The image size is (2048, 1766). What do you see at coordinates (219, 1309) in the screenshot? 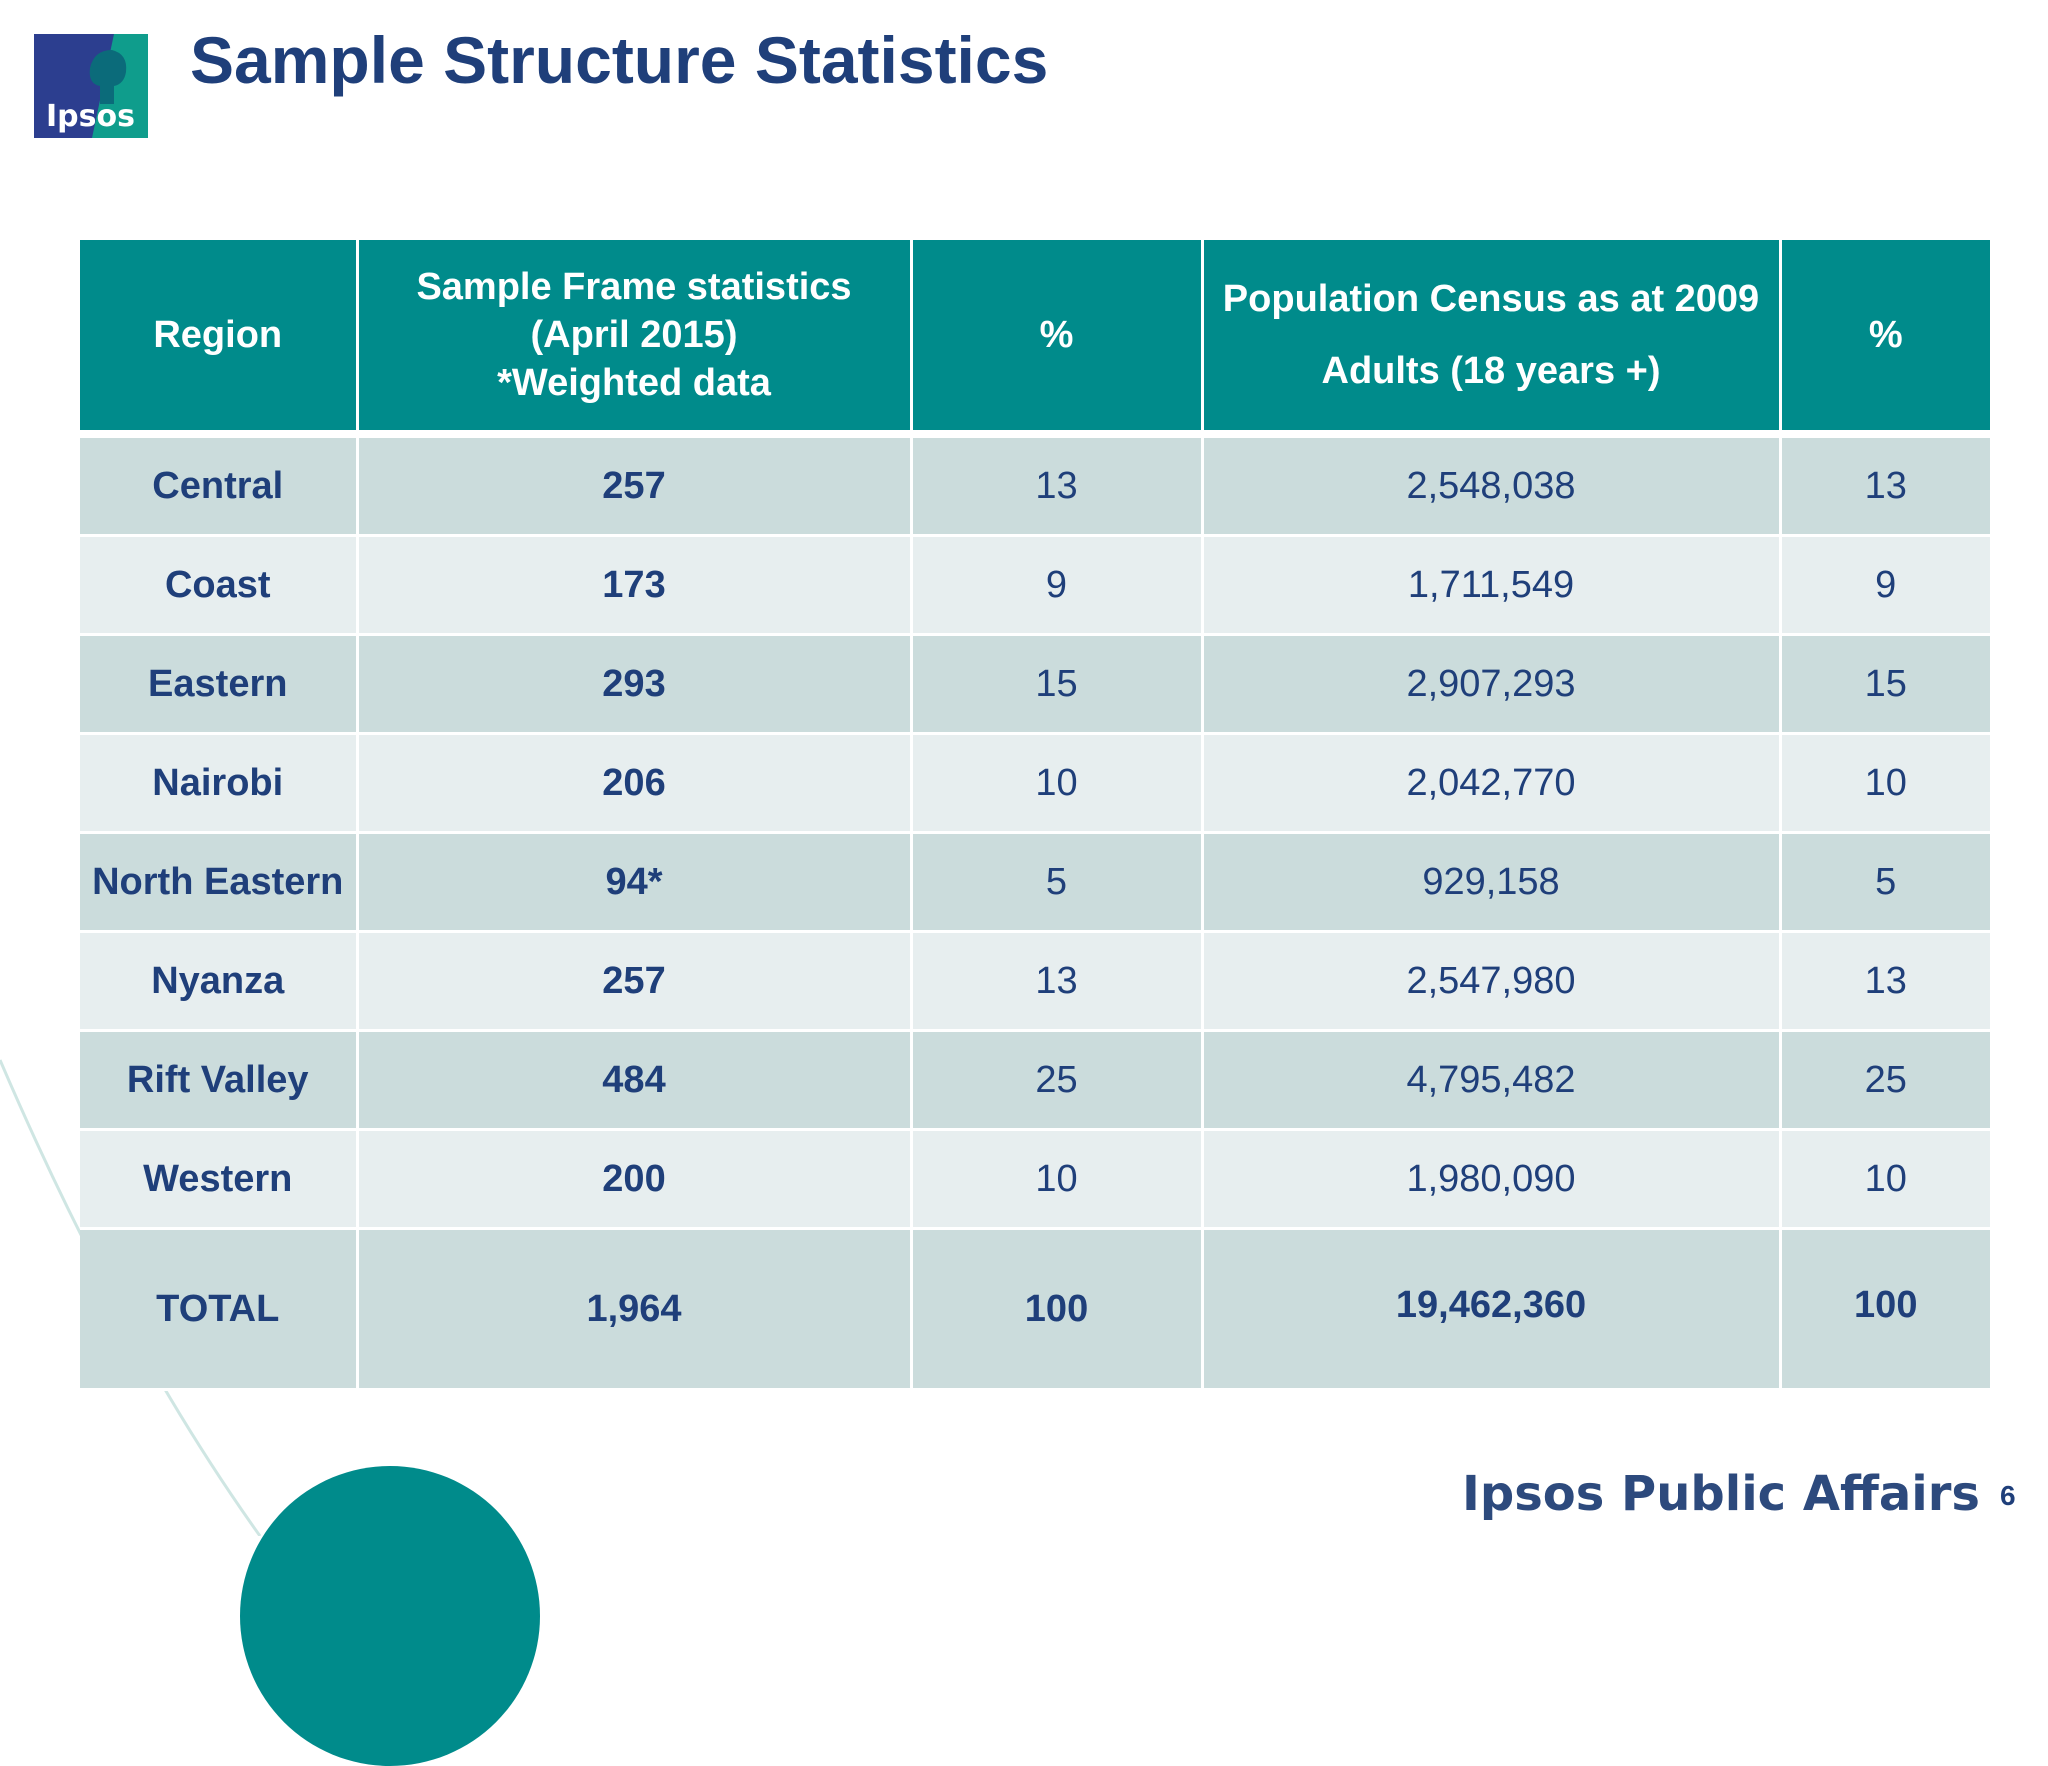
I see `total-label-cell: TOTAL` at bounding box center [219, 1309].